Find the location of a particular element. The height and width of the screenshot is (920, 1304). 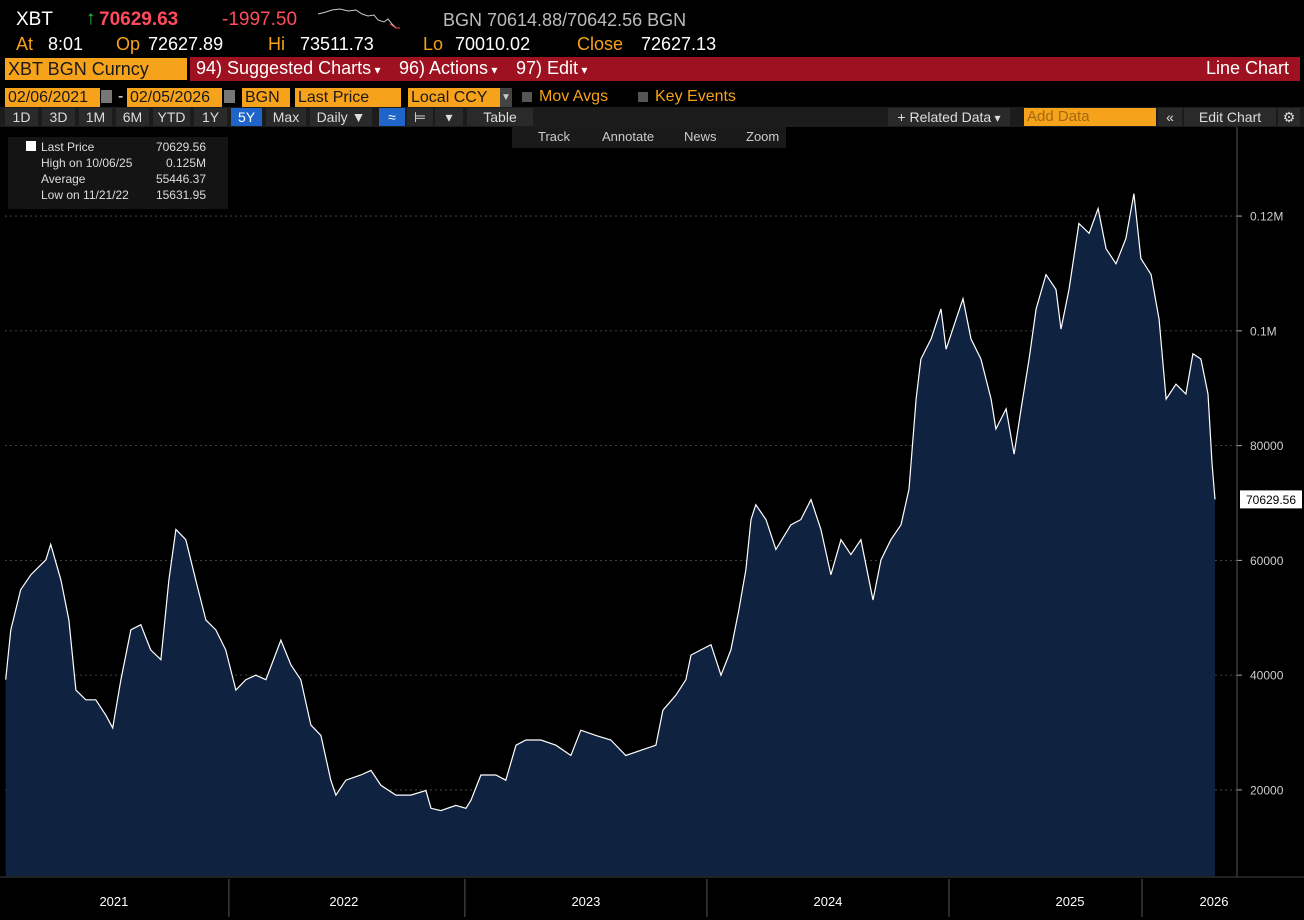

more-icon: ▾ is located at coordinates (449, 117).